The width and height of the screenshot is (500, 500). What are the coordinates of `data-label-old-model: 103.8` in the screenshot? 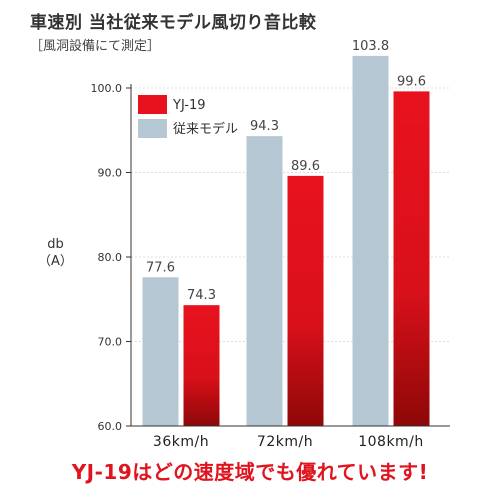 It's located at (370, 46).